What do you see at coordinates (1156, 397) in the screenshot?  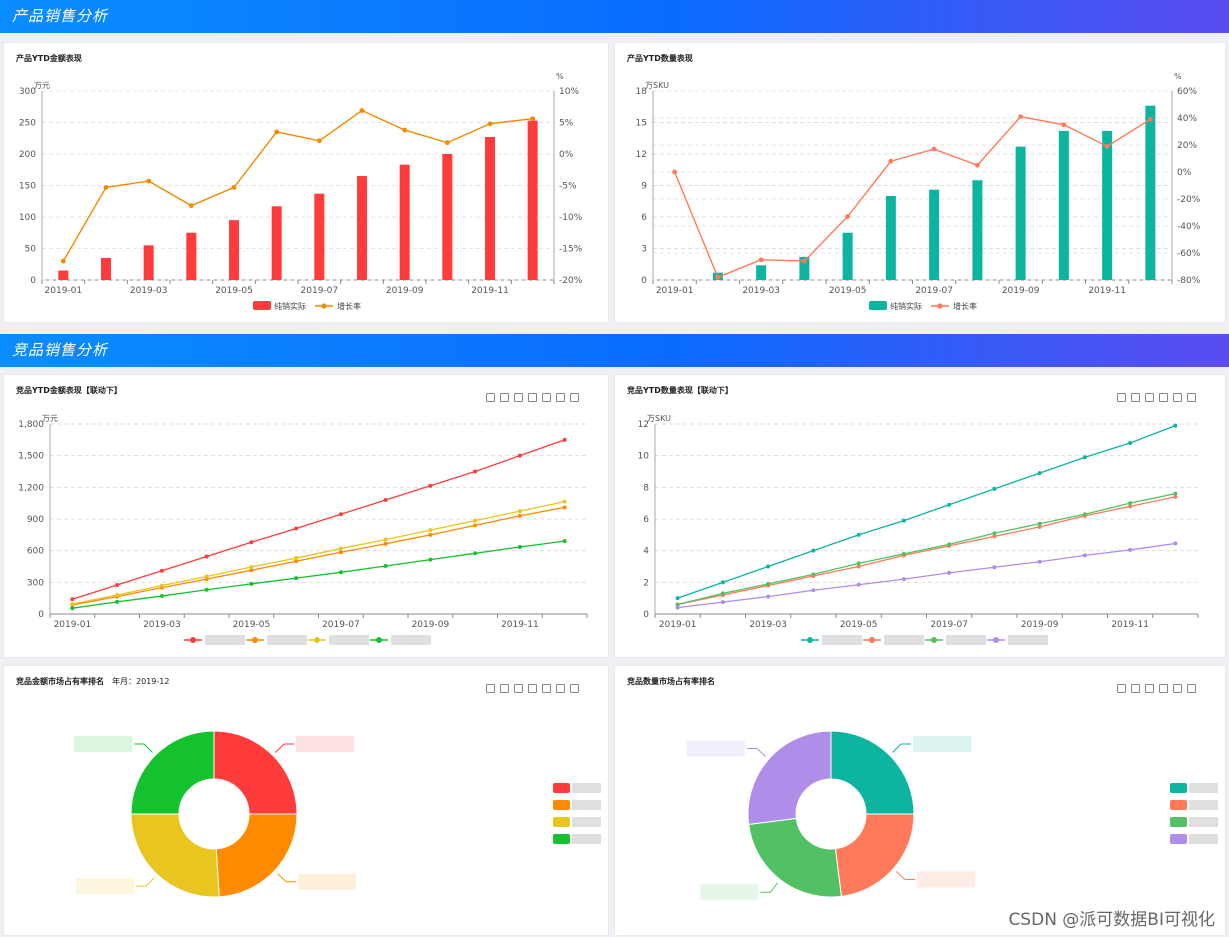 I see `chart-toolbox` at bounding box center [1156, 397].